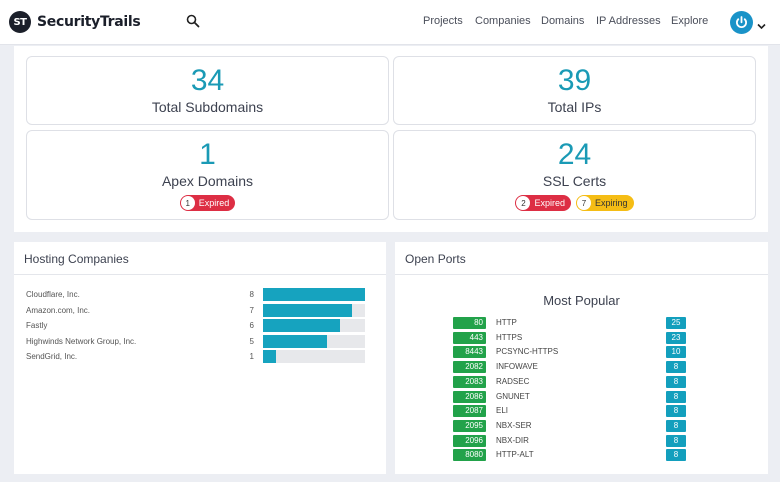 The image size is (780, 482). I want to click on stat-value: 34, so click(207, 80).